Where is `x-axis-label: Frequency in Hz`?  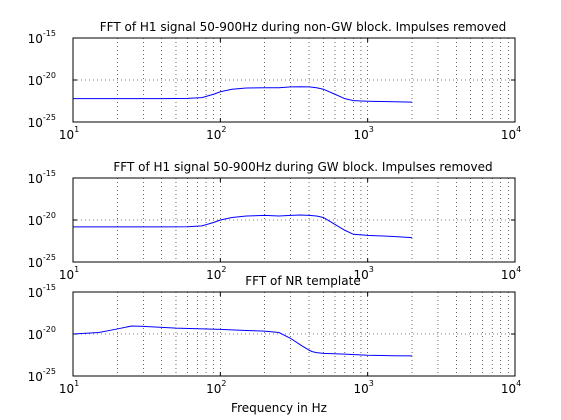 x-axis-label: Frequency in Hz is located at coordinates (279, 408).